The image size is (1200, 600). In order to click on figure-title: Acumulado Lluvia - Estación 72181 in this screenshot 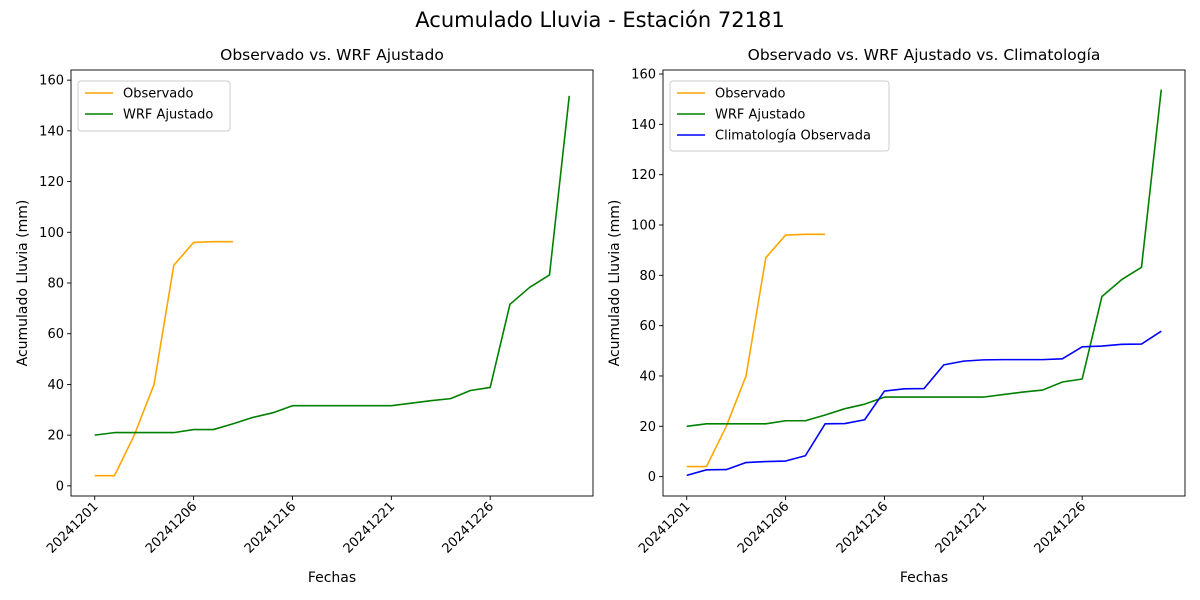, I will do `click(600, 20)`.